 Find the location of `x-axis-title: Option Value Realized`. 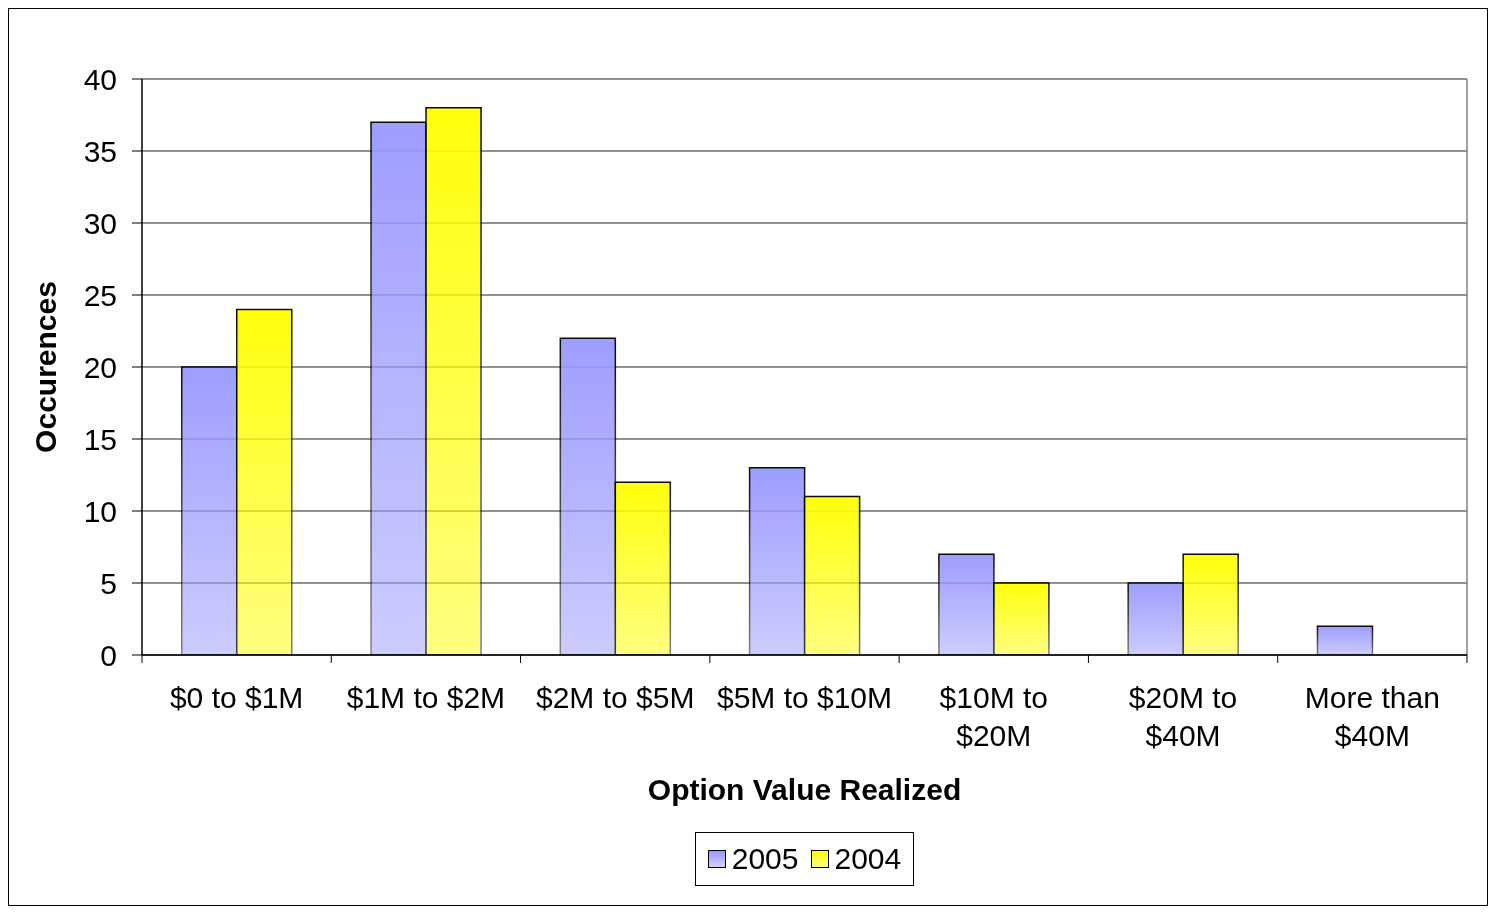

x-axis-title: Option Value Realized is located at coordinates (804, 789).